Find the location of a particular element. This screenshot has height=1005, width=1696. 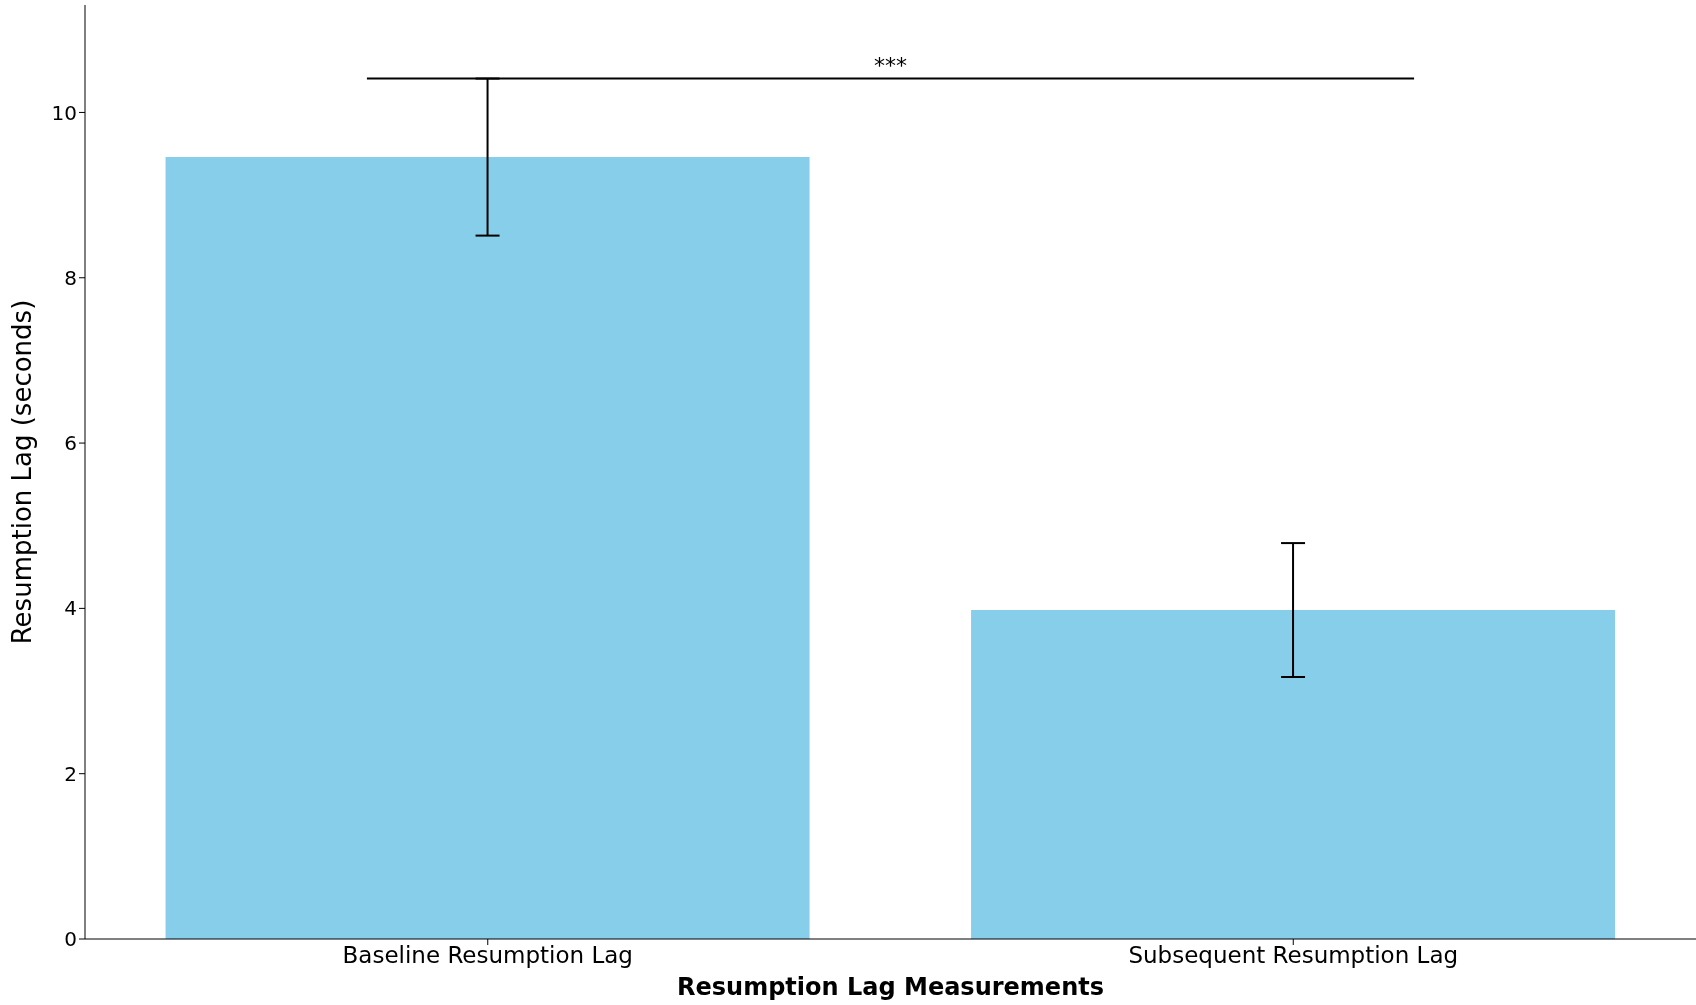

x-tick-label: Subsequent Resumption Lag is located at coordinates (1293, 955).